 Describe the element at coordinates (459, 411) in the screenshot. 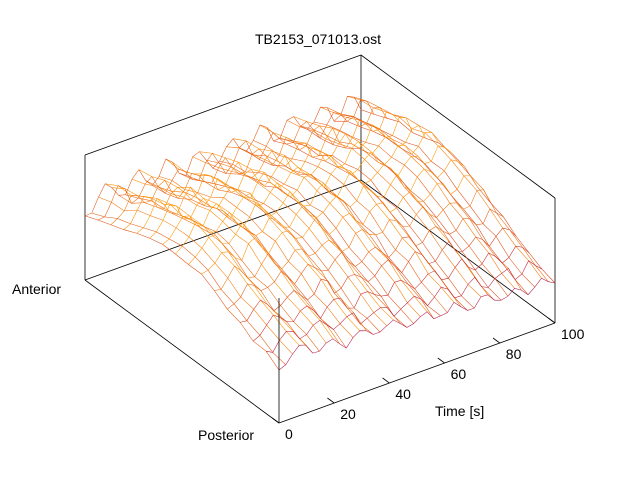

I see `time-axis-label: Time [s]` at that location.